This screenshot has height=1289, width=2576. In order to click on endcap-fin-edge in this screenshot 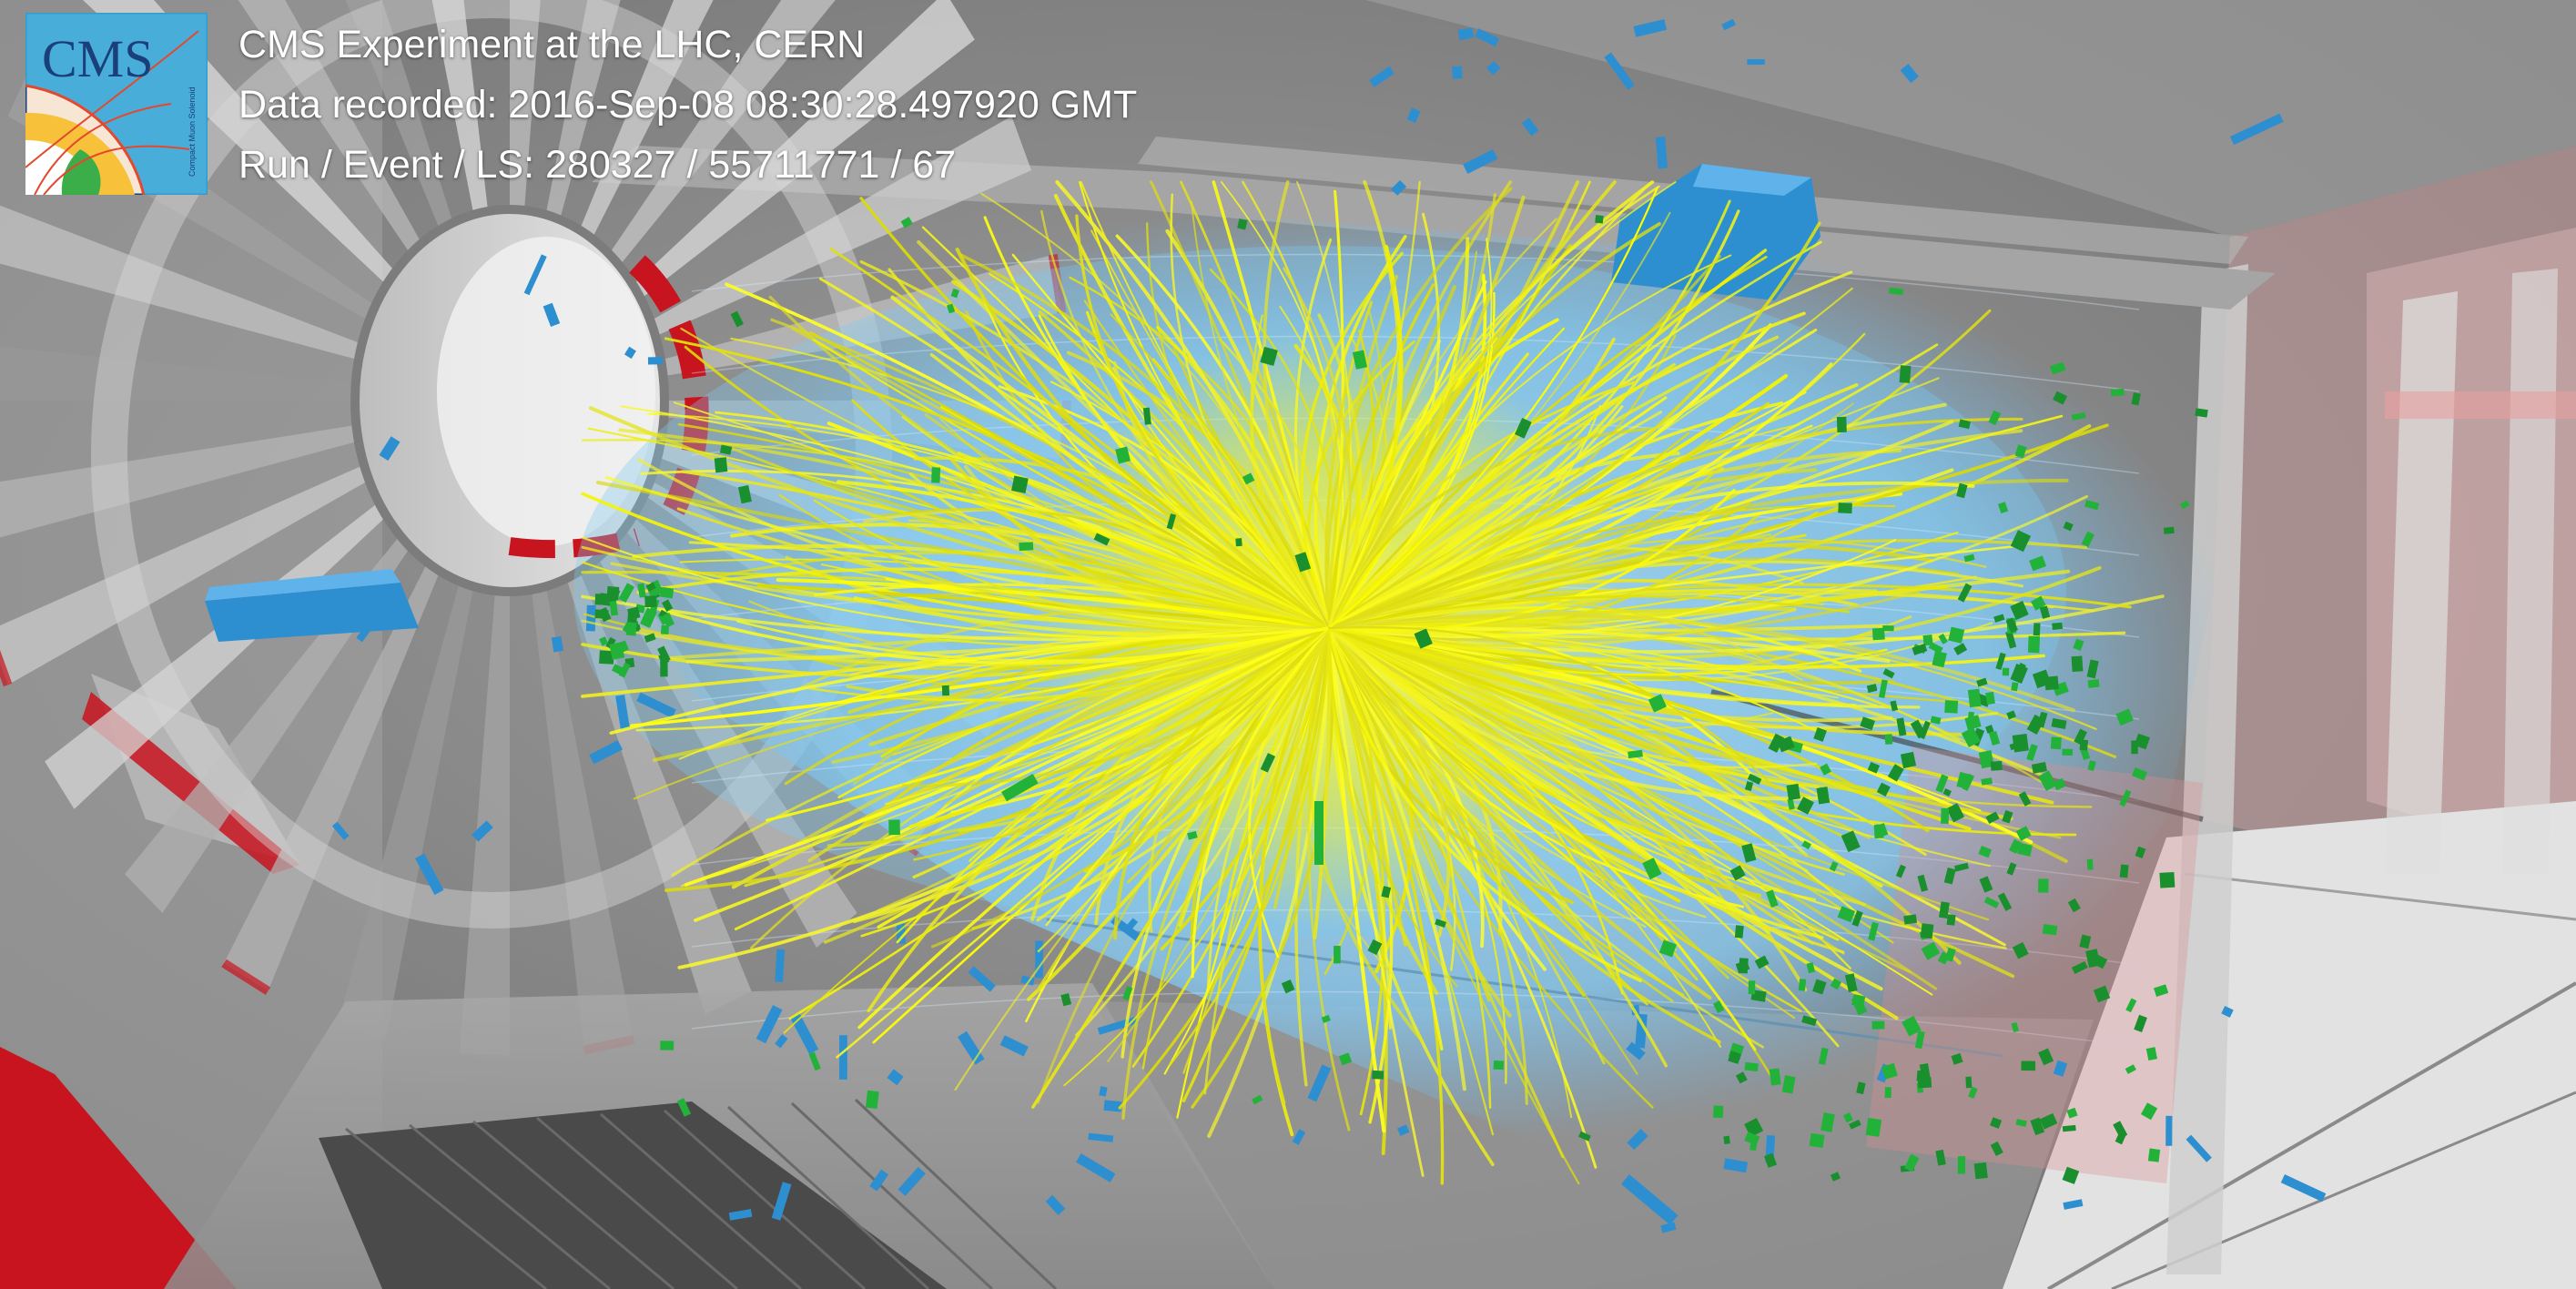, I will do `click(246, 977)`.